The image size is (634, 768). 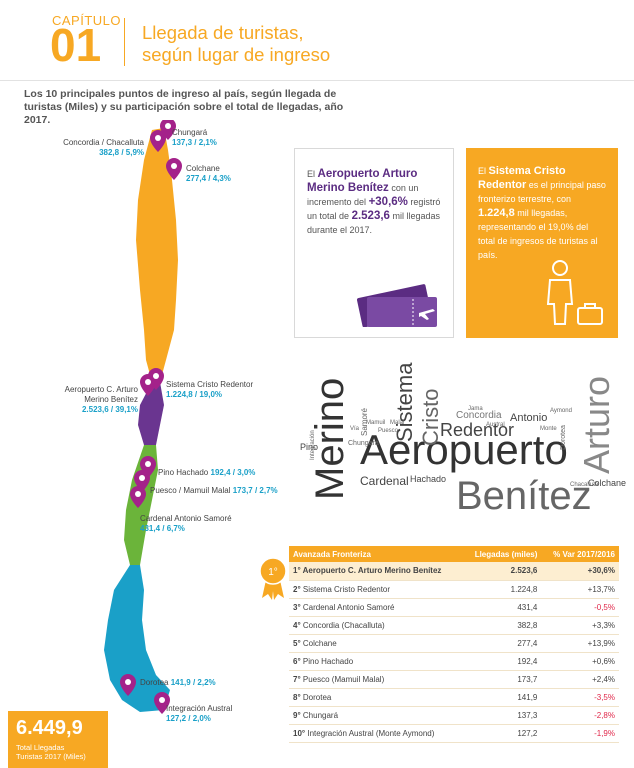 I want to click on cloud-word: Redentor, so click(x=477, y=430).